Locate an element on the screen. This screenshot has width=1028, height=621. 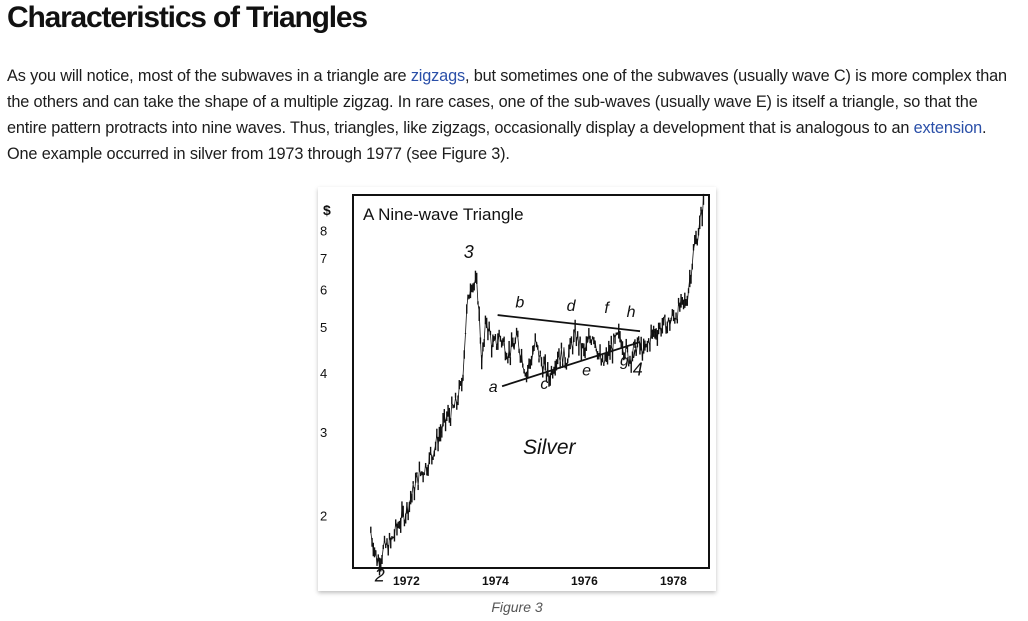
y-tick-label: 8 is located at coordinates (323, 230).